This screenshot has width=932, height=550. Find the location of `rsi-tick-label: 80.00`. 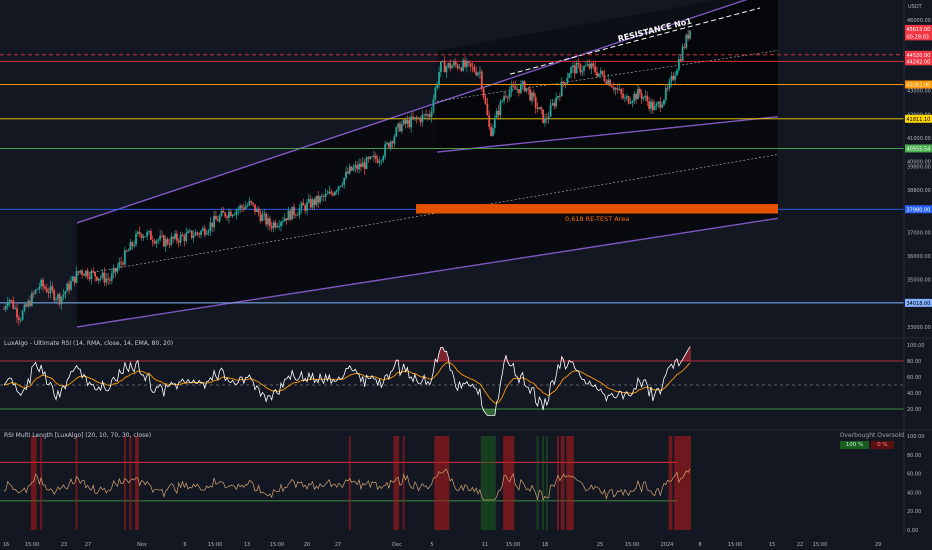

rsi-tick-label: 80.00 is located at coordinates (914, 362).